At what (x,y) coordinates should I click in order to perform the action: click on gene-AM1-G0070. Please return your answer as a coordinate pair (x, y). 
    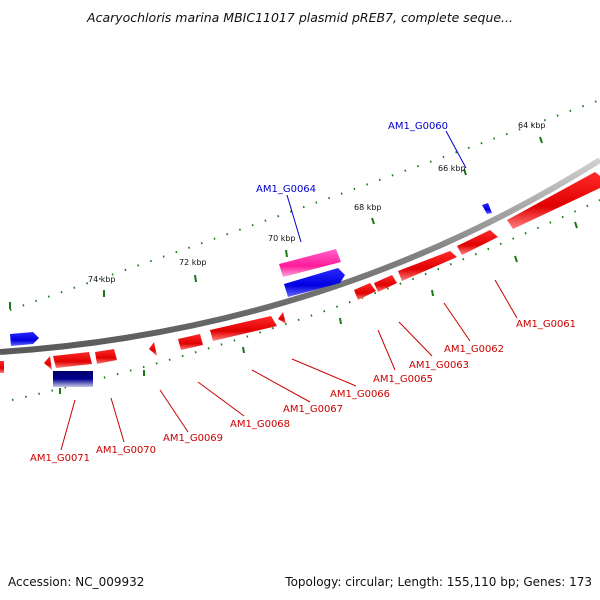
    Looking at the image, I should click on (106, 356).